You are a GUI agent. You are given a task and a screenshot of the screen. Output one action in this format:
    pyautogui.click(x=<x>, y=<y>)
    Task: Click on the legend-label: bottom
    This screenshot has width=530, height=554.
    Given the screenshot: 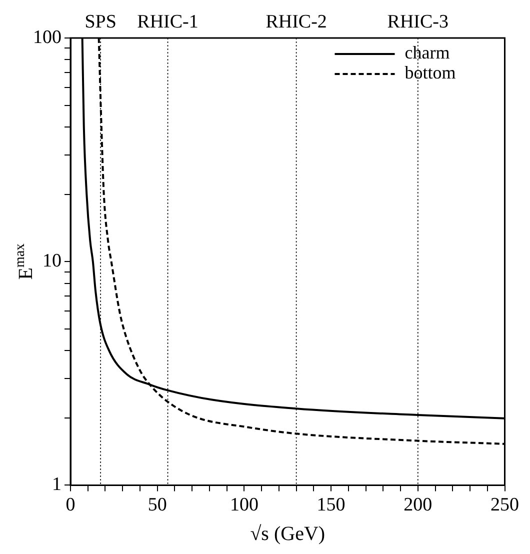 What is the action you would take?
    pyautogui.click(x=430, y=72)
    